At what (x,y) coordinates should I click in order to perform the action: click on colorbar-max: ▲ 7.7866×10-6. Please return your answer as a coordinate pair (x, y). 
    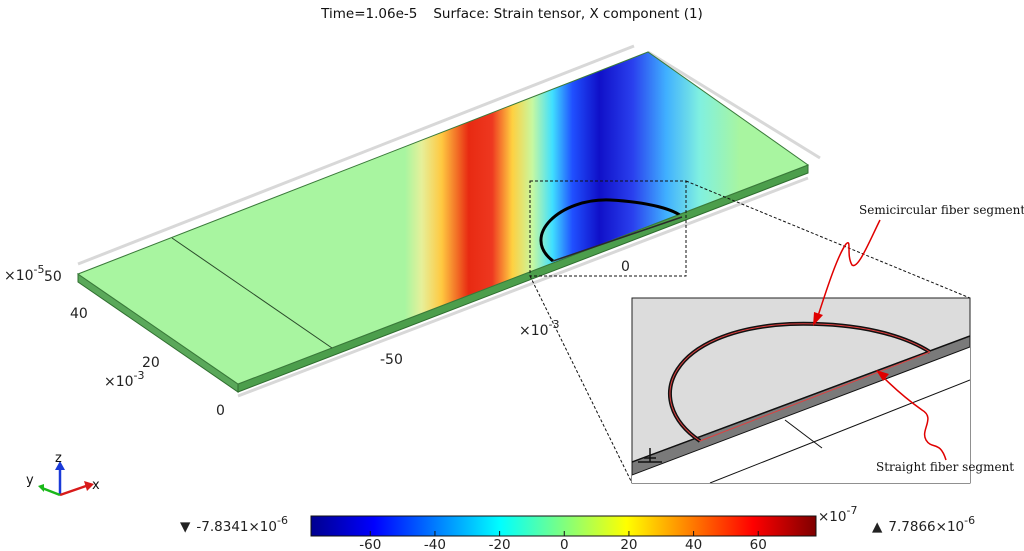
    Looking at the image, I should click on (923, 524).